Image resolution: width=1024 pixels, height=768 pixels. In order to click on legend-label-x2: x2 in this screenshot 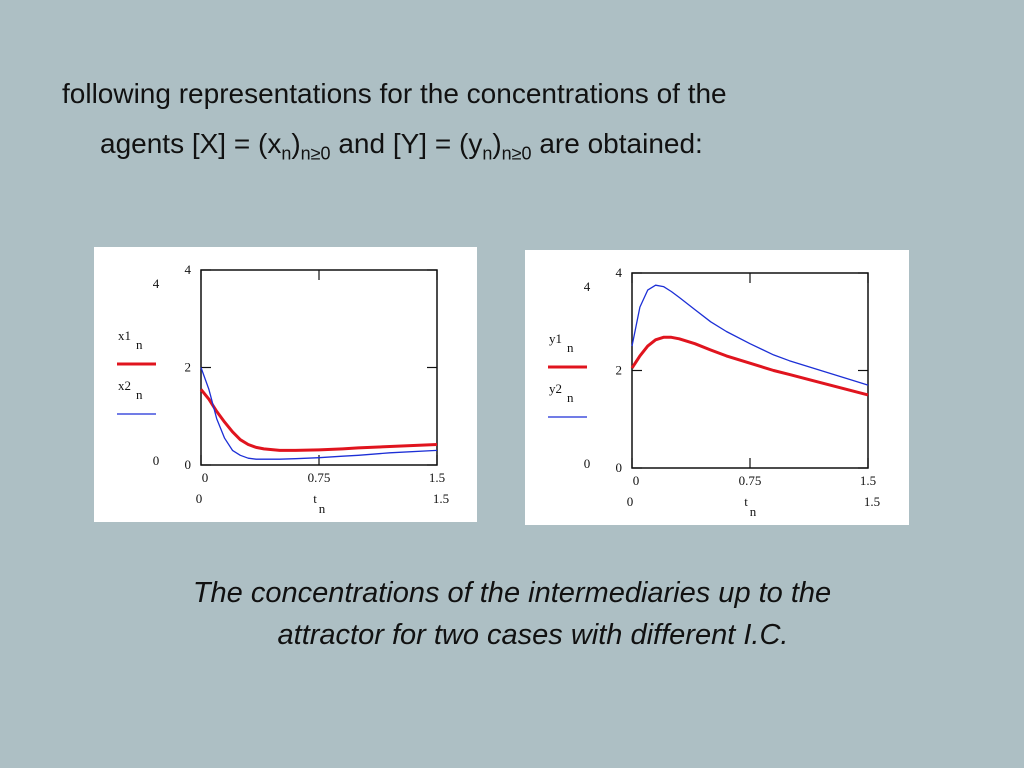, I will do `click(124, 385)`.